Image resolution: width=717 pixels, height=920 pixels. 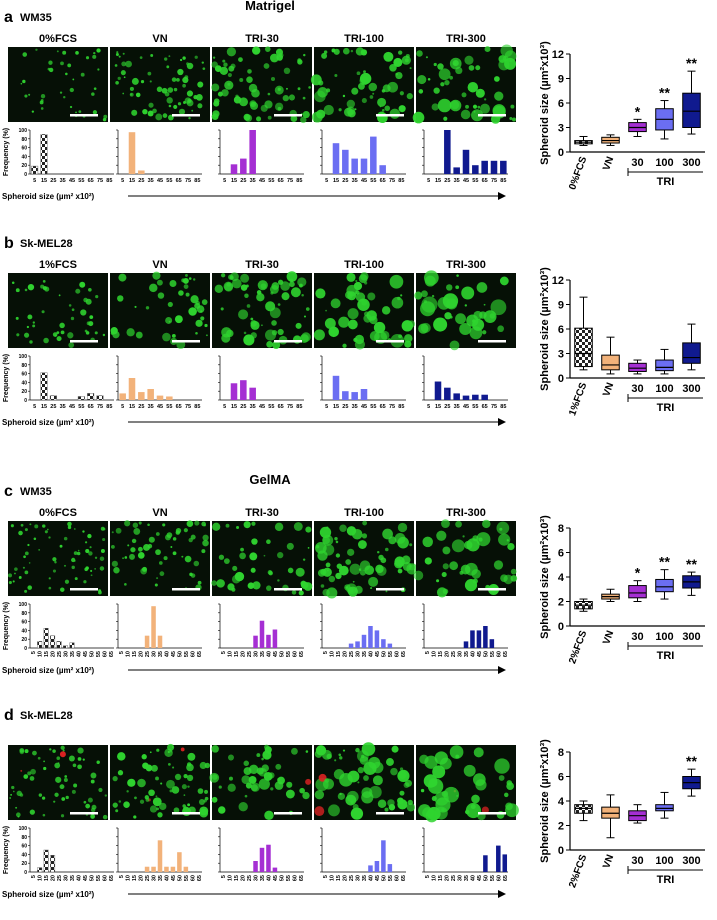 I want to click on y-tick-label: 40, so click(x=24, y=631).